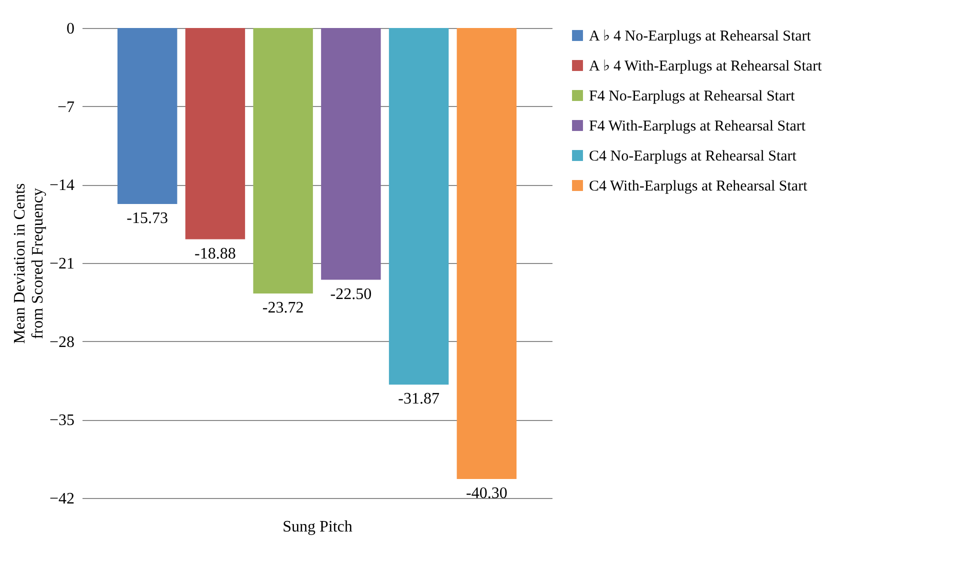  Describe the element at coordinates (419, 399) in the screenshot. I see `data-label: -31.87` at that location.